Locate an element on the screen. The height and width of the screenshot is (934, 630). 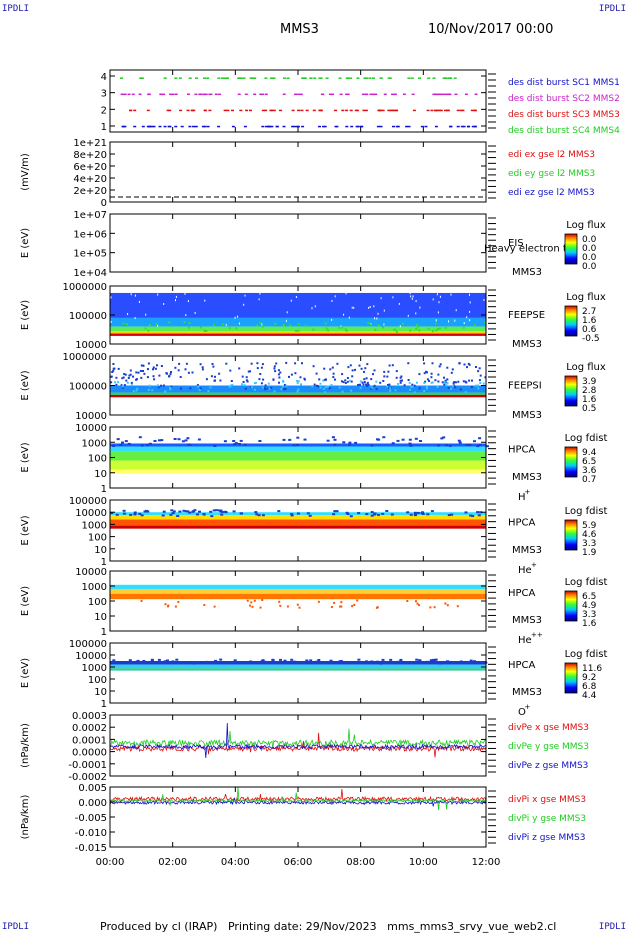
y-tick-label: 100000 is located at coordinates (88, 644).